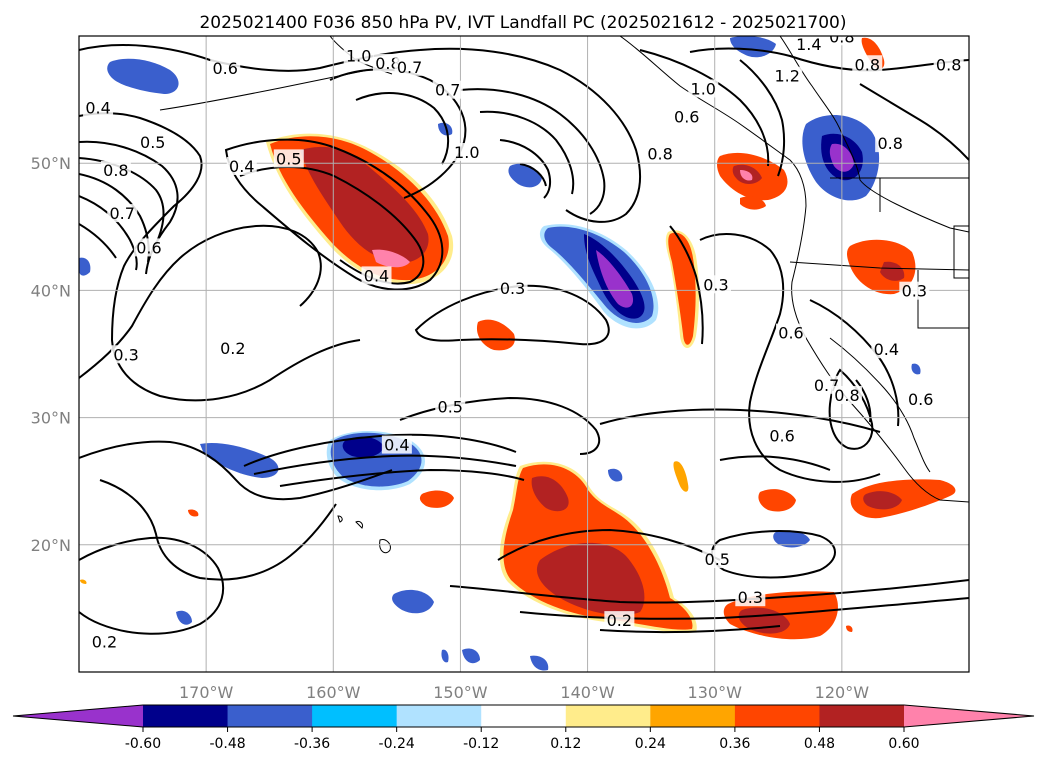 The height and width of the screenshot is (765, 1047). I want to click on contour-label: 0.3, so click(126, 354).